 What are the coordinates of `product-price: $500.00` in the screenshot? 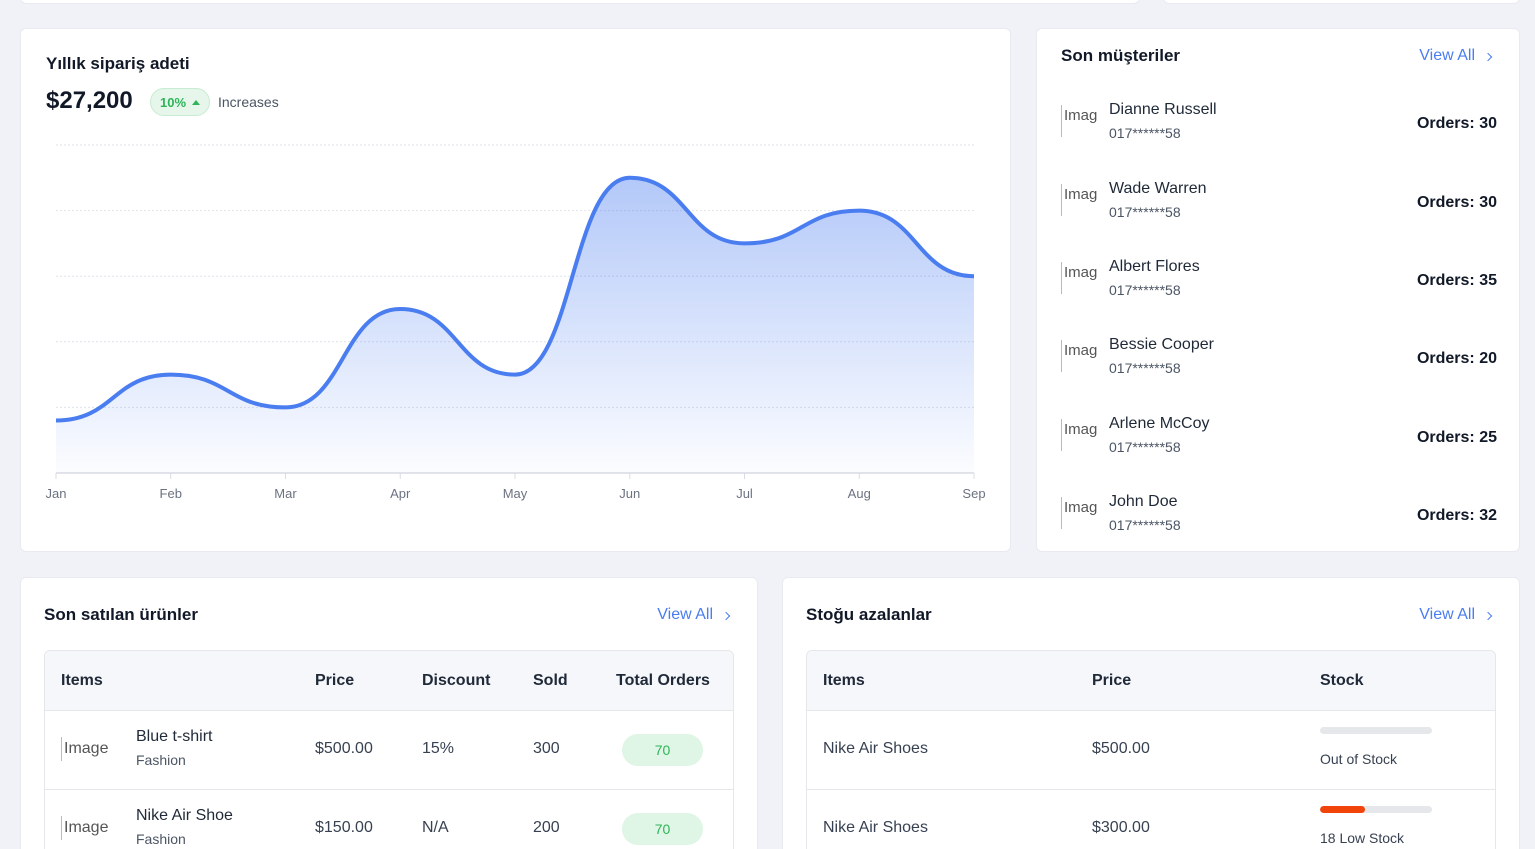 It's located at (344, 748).